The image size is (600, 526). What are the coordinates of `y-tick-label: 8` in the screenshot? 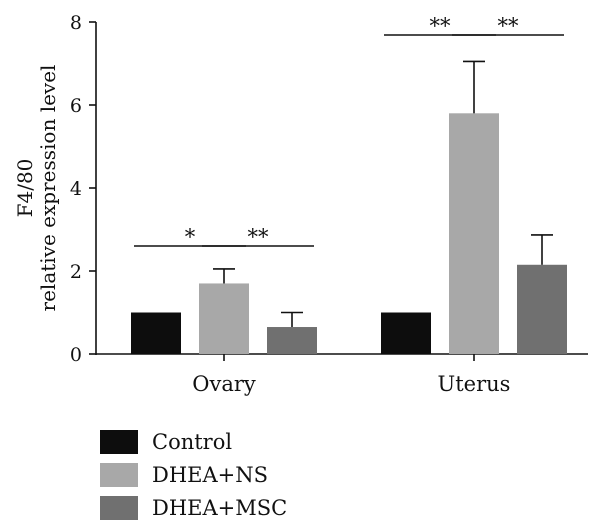 It's located at (76, 23).